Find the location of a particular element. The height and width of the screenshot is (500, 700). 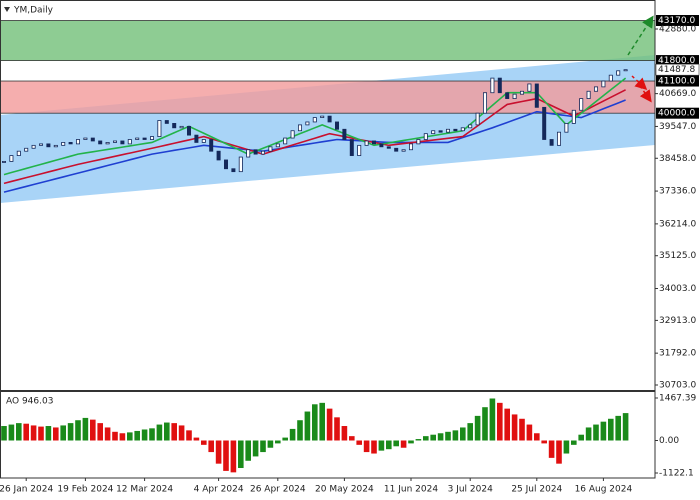

x-tick-label: 26 Apr 2024 is located at coordinates (278, 490).